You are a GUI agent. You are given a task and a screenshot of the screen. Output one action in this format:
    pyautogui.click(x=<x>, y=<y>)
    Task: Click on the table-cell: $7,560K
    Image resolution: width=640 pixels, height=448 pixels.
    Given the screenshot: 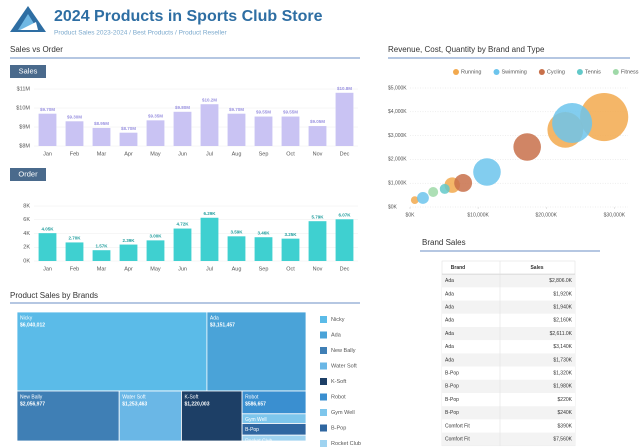 What is the action you would take?
    pyautogui.click(x=562, y=440)
    